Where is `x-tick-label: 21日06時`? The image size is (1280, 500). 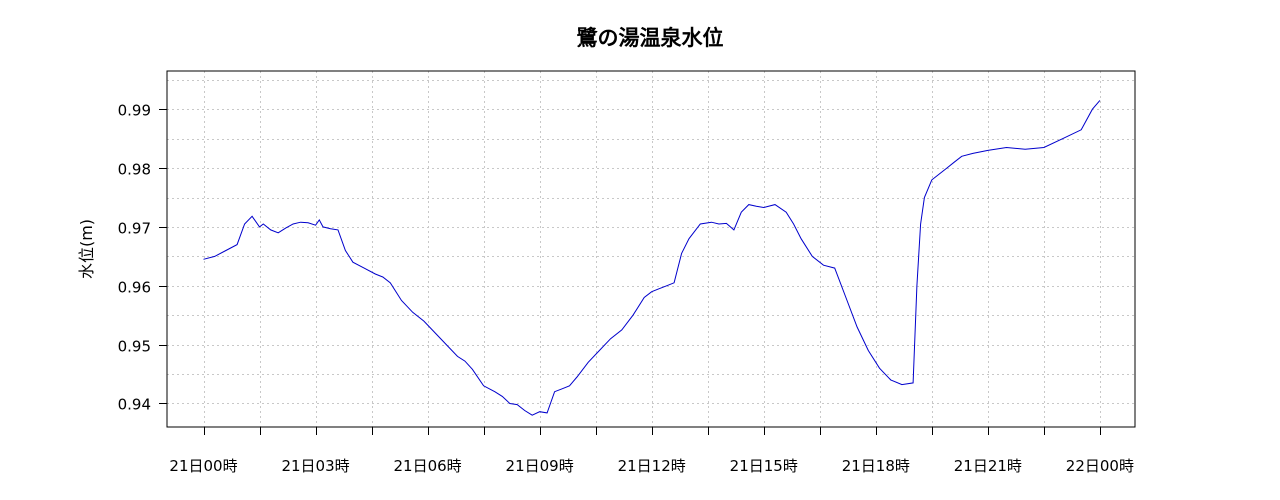 x-tick-label: 21日06時 is located at coordinates (428, 466).